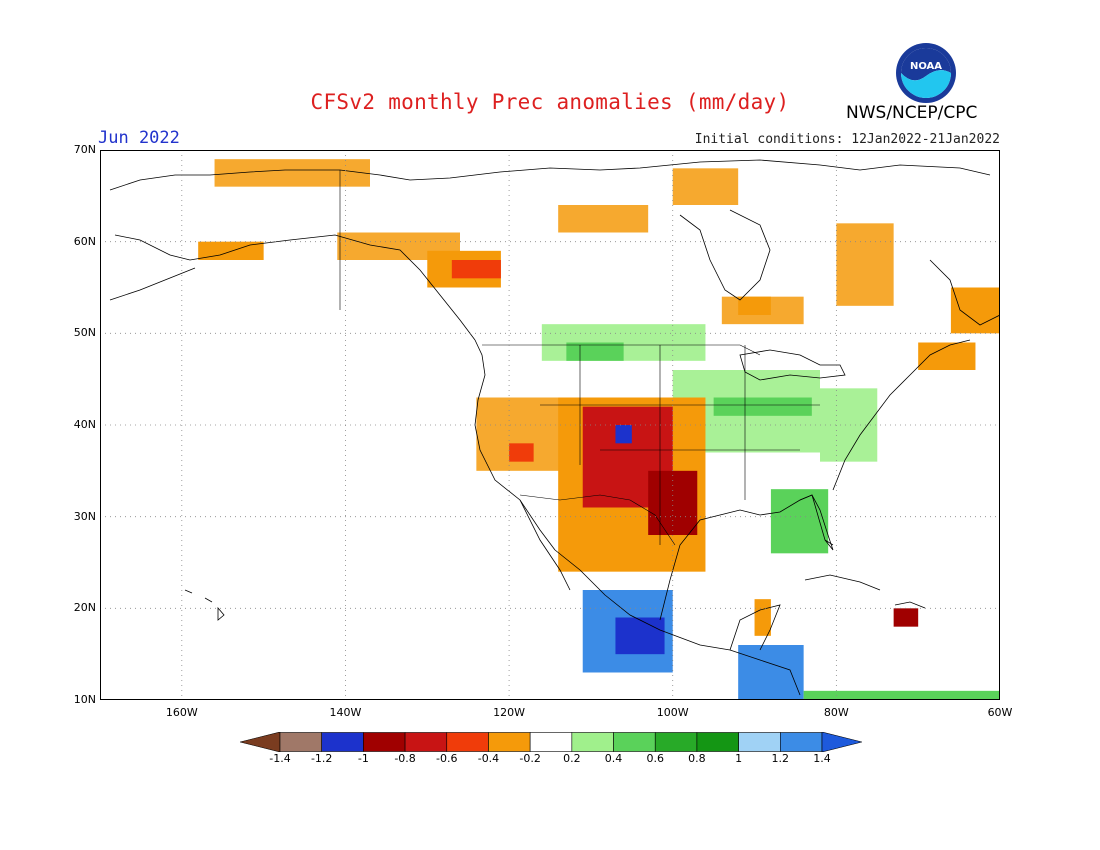  I want to click on color-legend, so click(551, 742).